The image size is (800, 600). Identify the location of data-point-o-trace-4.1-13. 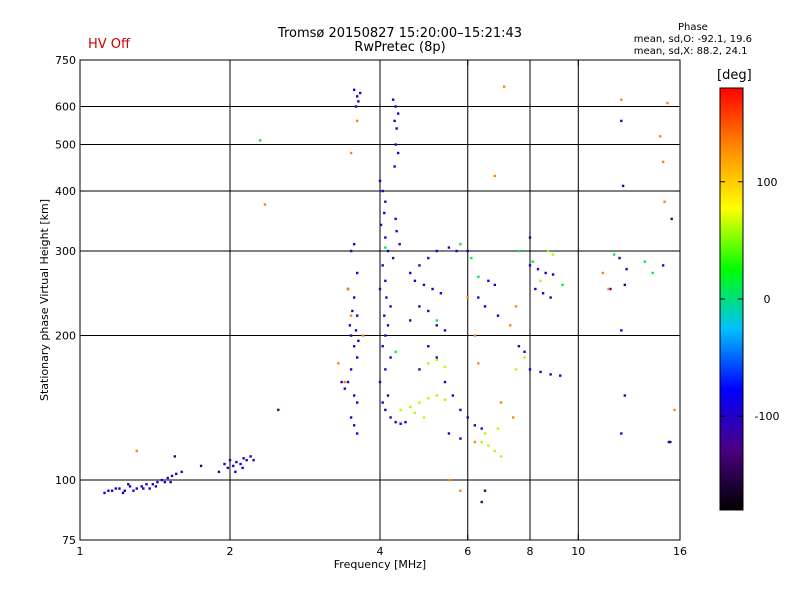
(388, 325).